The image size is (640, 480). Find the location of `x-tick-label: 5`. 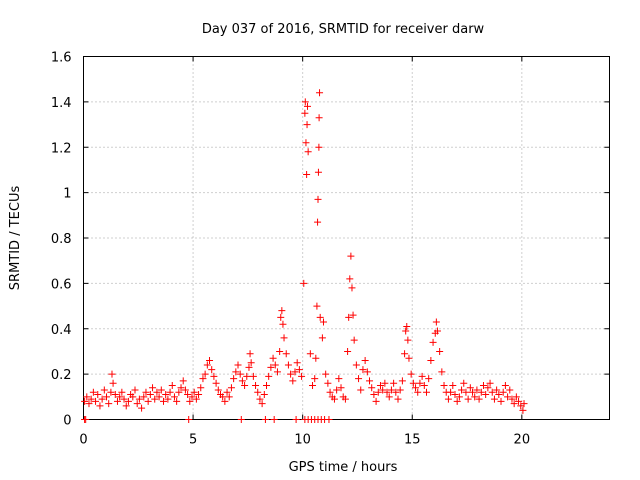

x-tick-label: 5 is located at coordinates (193, 440).